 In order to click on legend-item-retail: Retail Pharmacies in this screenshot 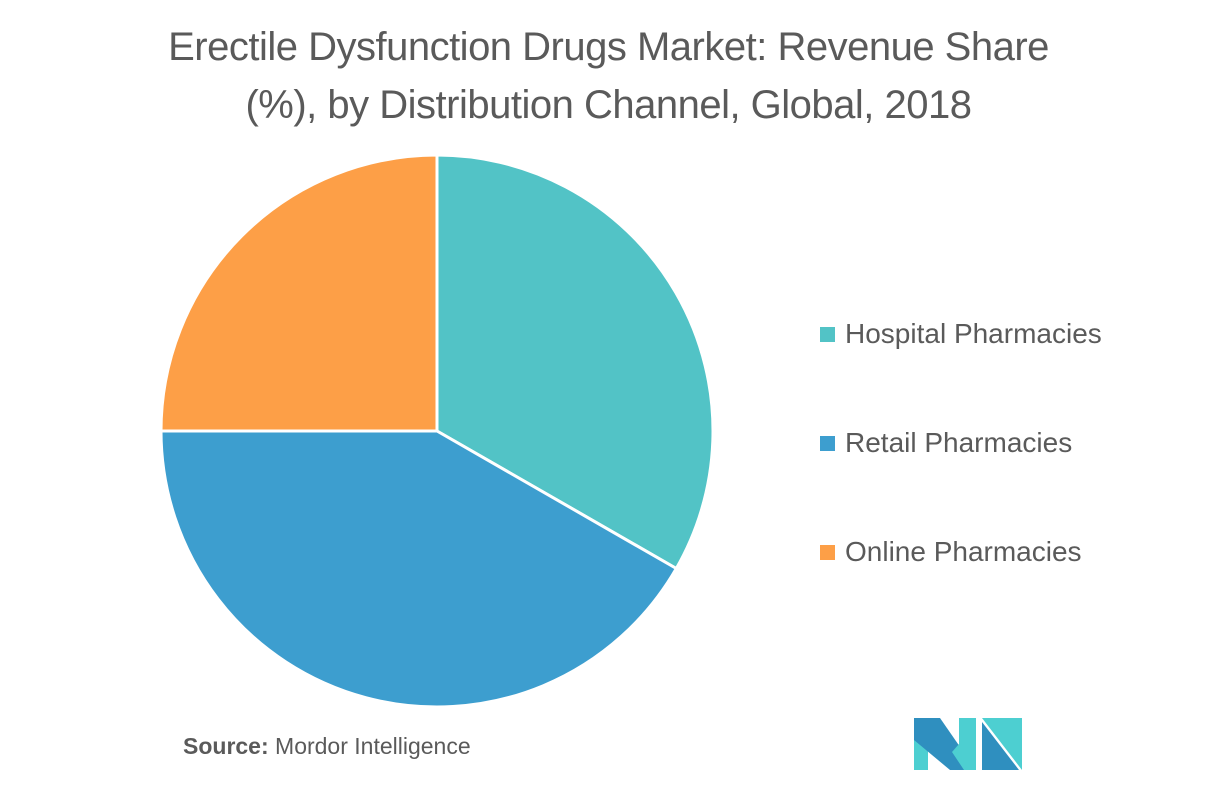, I will do `click(946, 443)`.